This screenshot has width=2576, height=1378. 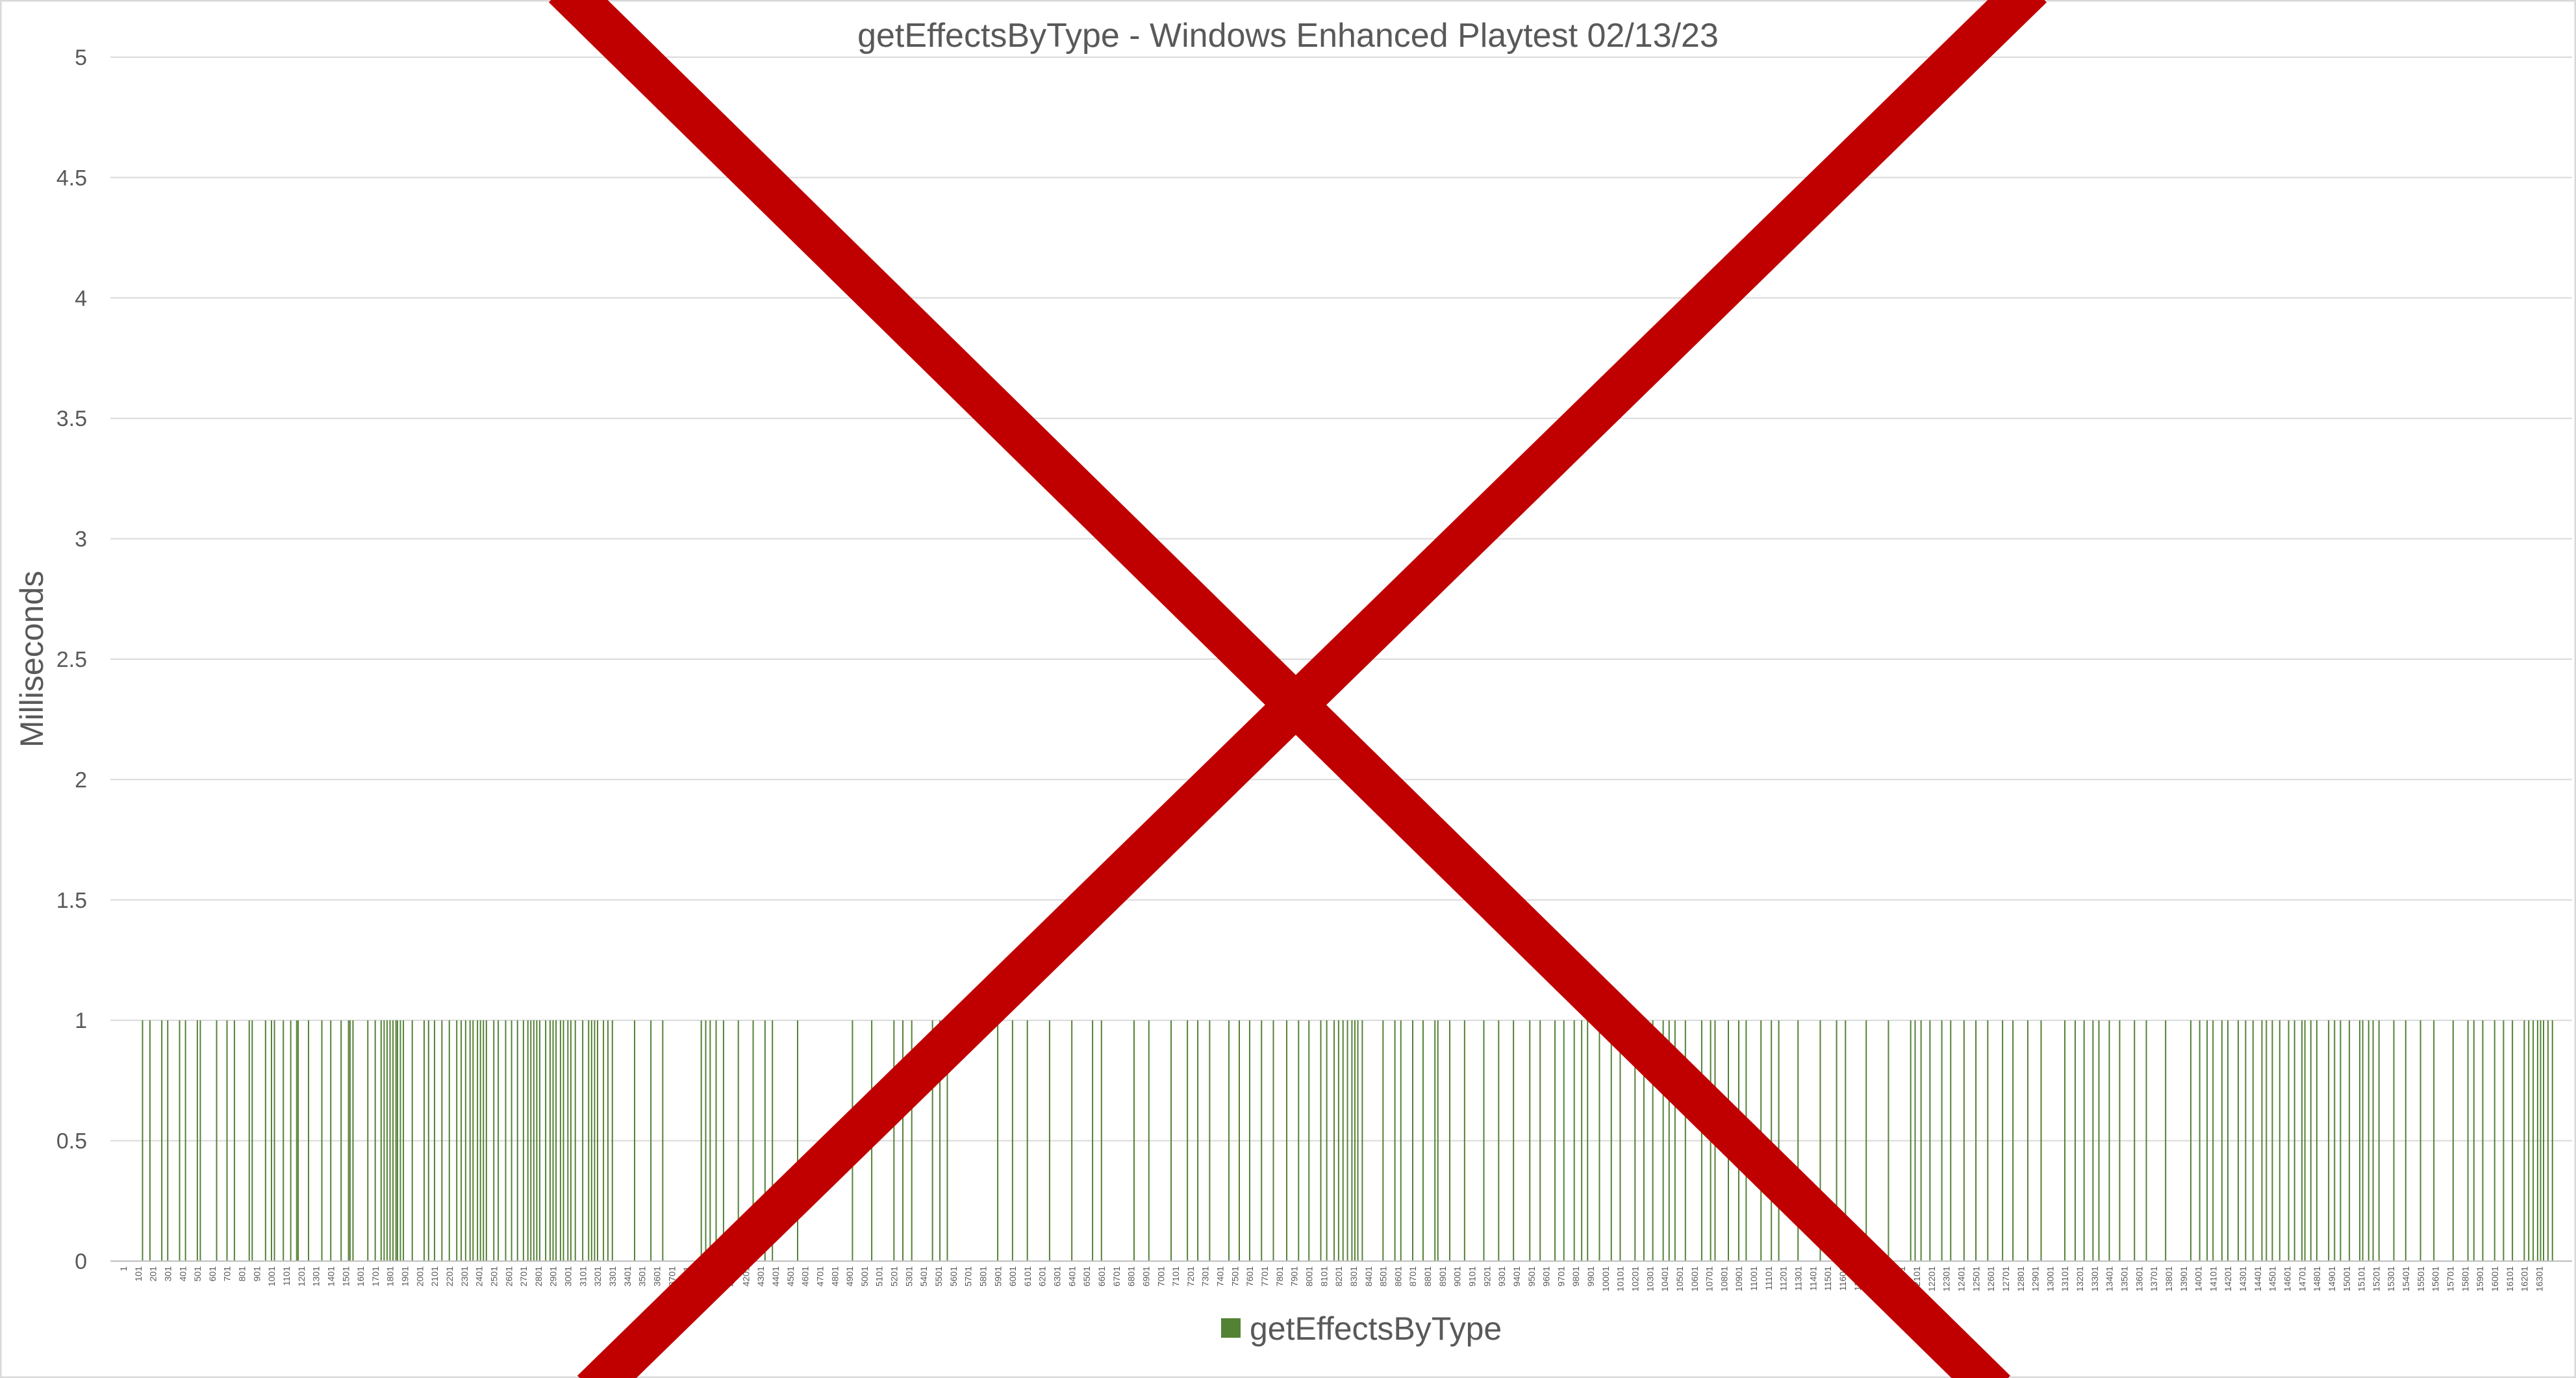 What do you see at coordinates (1798, 1278) in the screenshot?
I see `x-tick-label: 11301` at bounding box center [1798, 1278].